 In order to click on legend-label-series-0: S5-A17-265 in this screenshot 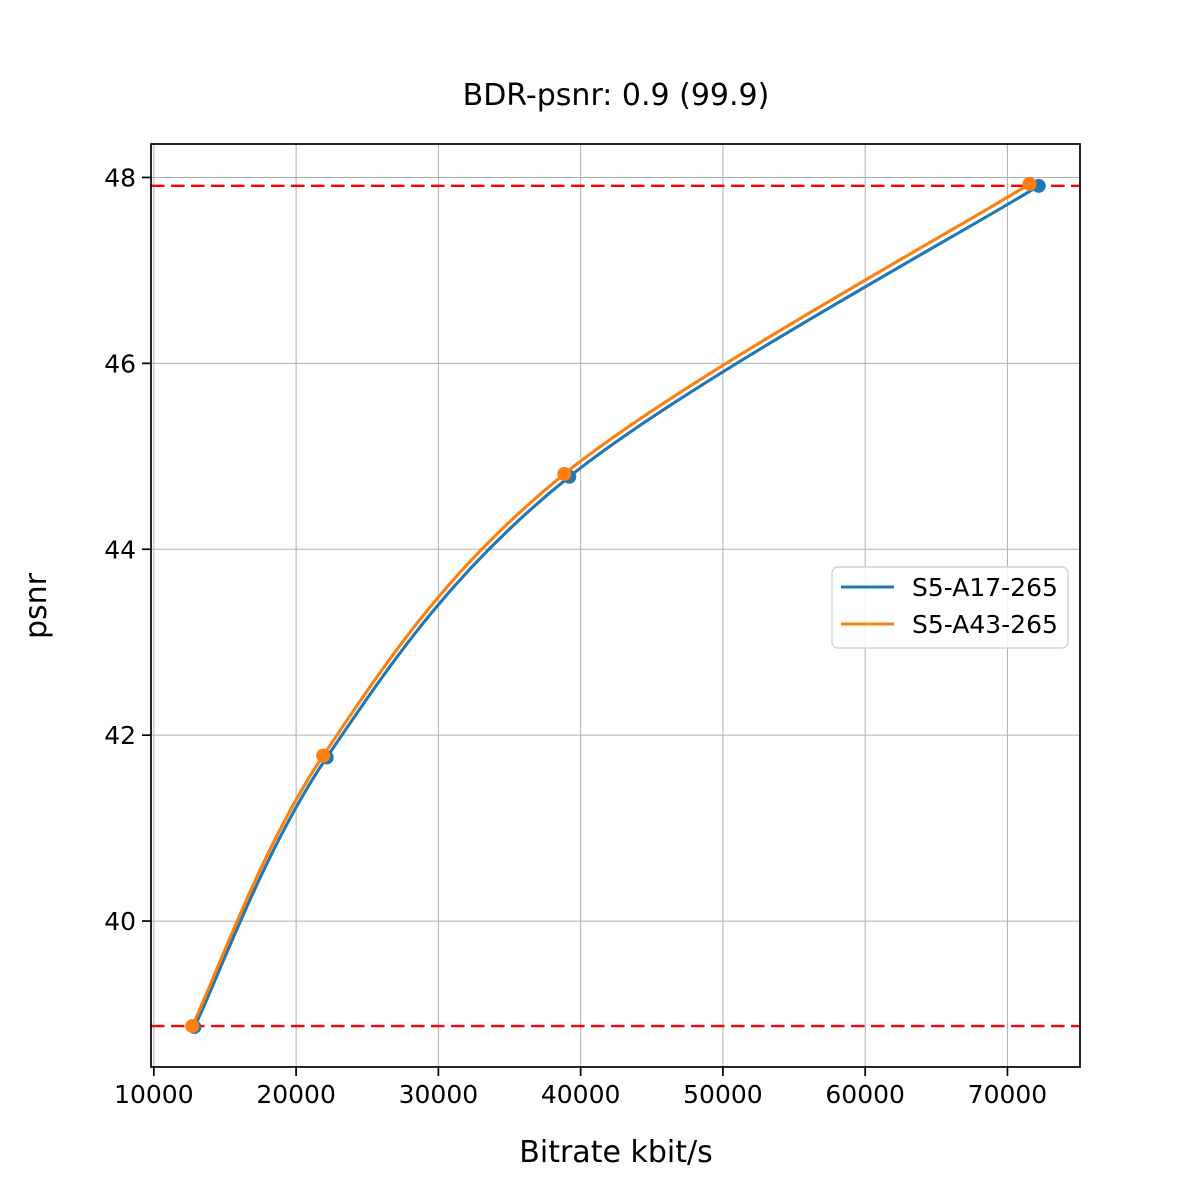, I will do `click(985, 587)`.